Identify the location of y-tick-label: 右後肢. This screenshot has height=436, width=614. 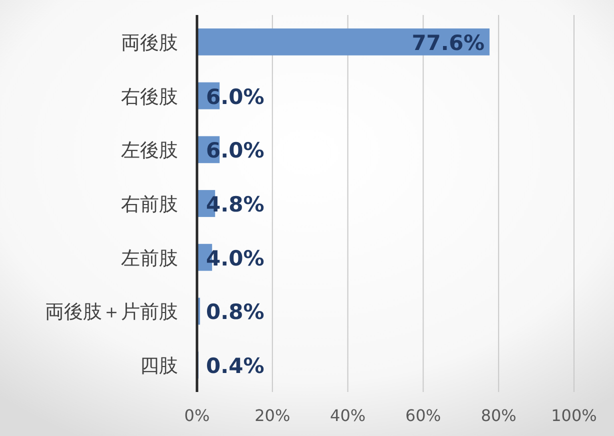
(149, 97).